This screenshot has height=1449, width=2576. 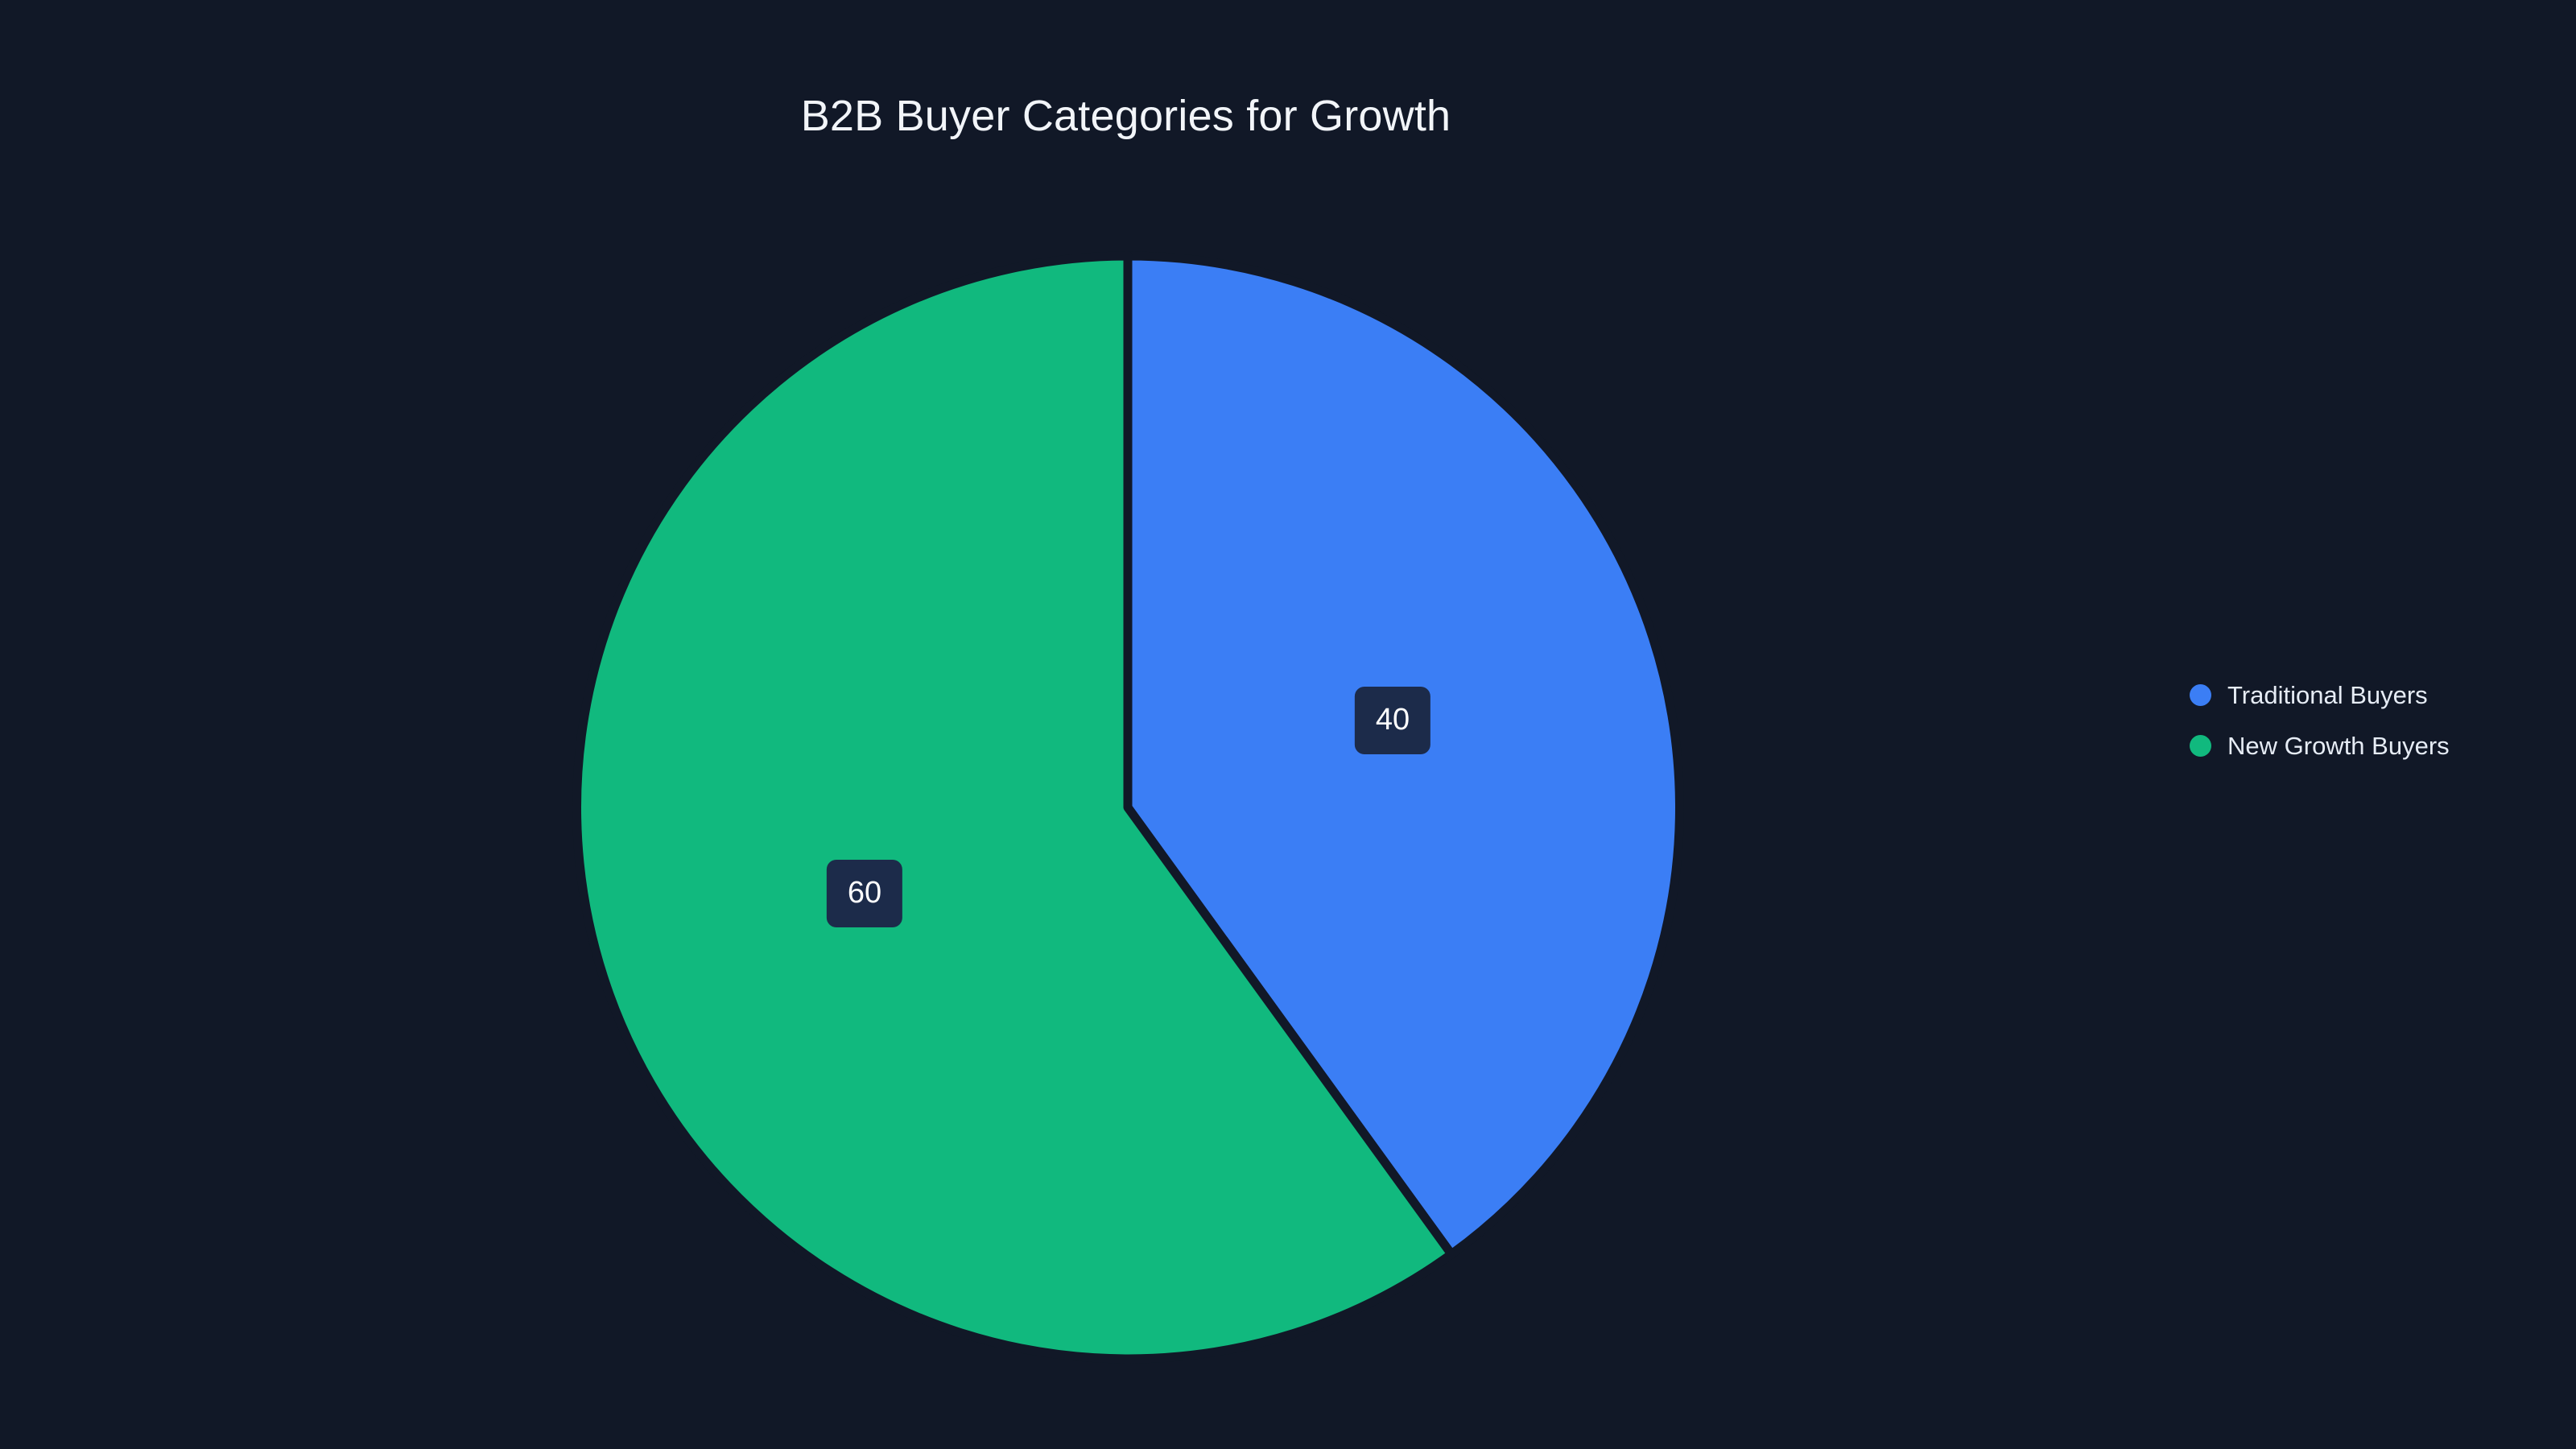 What do you see at coordinates (1392, 720) in the screenshot?
I see `data-label-traditional-buyers: 40` at bounding box center [1392, 720].